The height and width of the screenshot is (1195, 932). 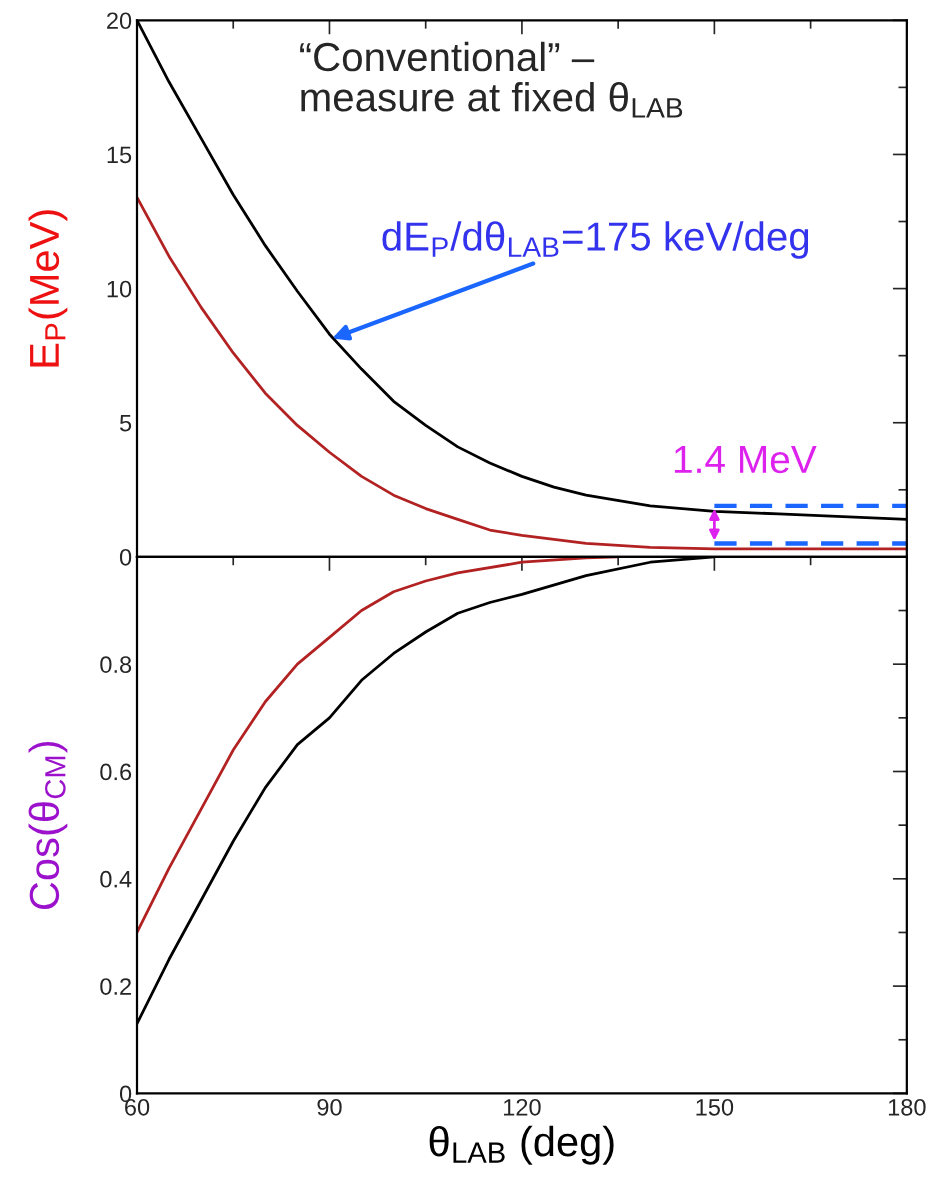 I want to click on annotation: “Conventional” – measure at fixed θ$_{LAB}$, so click(x=491, y=79).